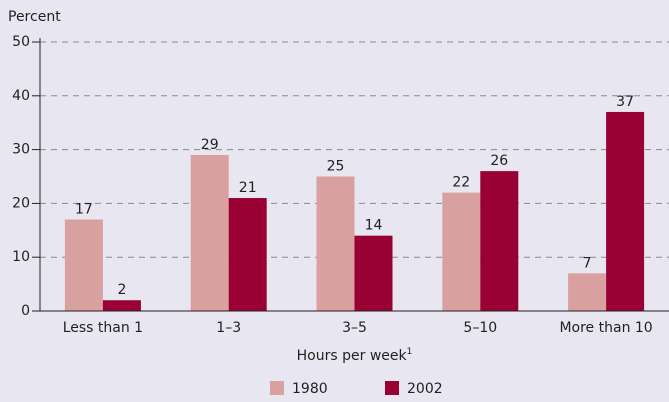 This screenshot has width=669, height=402. Describe the element at coordinates (103, 328) in the screenshot. I see `x-tick-label: Less than 1` at that location.